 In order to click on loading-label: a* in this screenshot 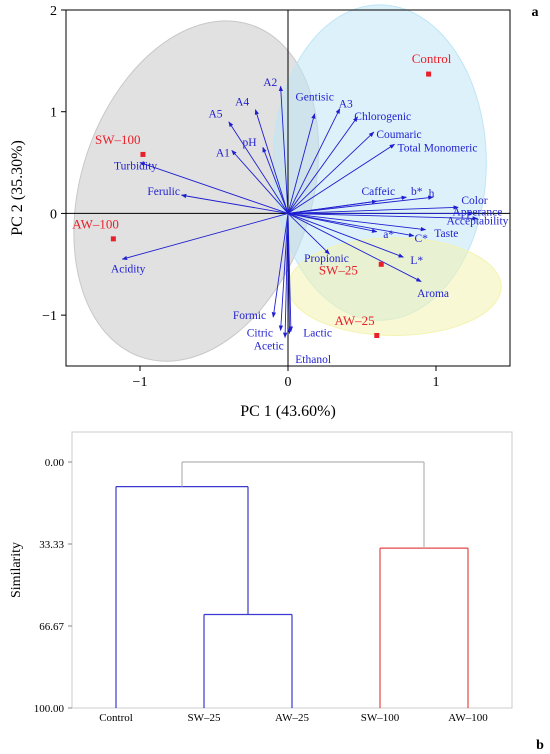, I will do `click(388, 235)`.